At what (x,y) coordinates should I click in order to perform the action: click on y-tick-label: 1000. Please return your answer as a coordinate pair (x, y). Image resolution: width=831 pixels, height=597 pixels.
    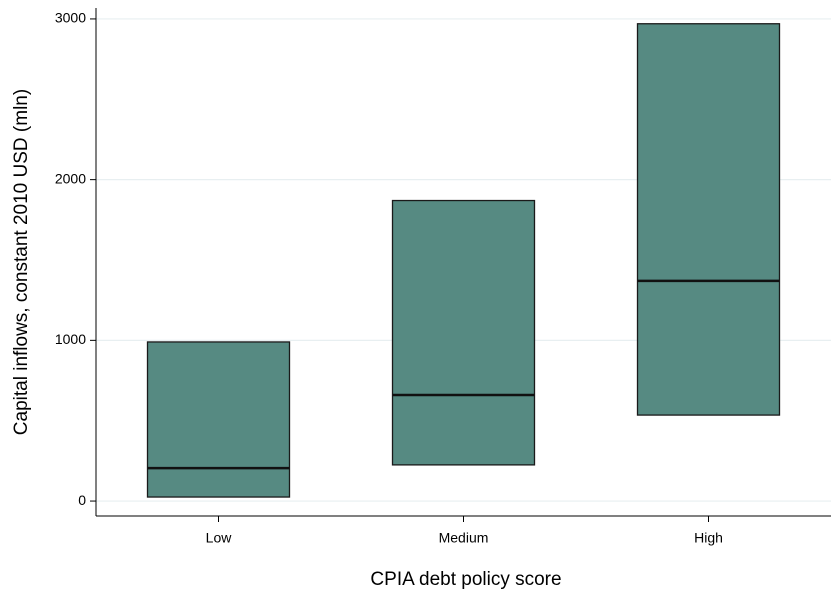
    Looking at the image, I should click on (70, 339).